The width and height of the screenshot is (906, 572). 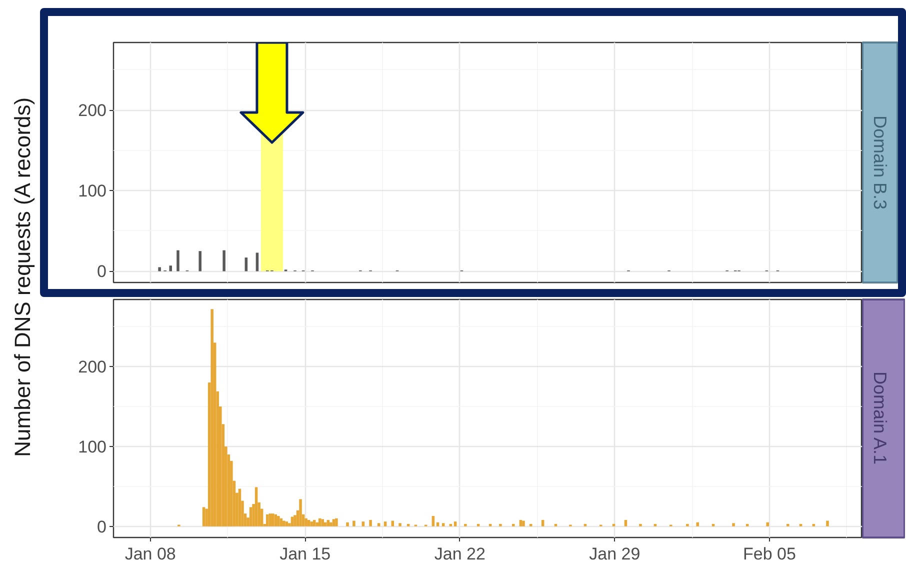 What do you see at coordinates (880, 162) in the screenshot?
I see `text: Domain B.3` at bounding box center [880, 162].